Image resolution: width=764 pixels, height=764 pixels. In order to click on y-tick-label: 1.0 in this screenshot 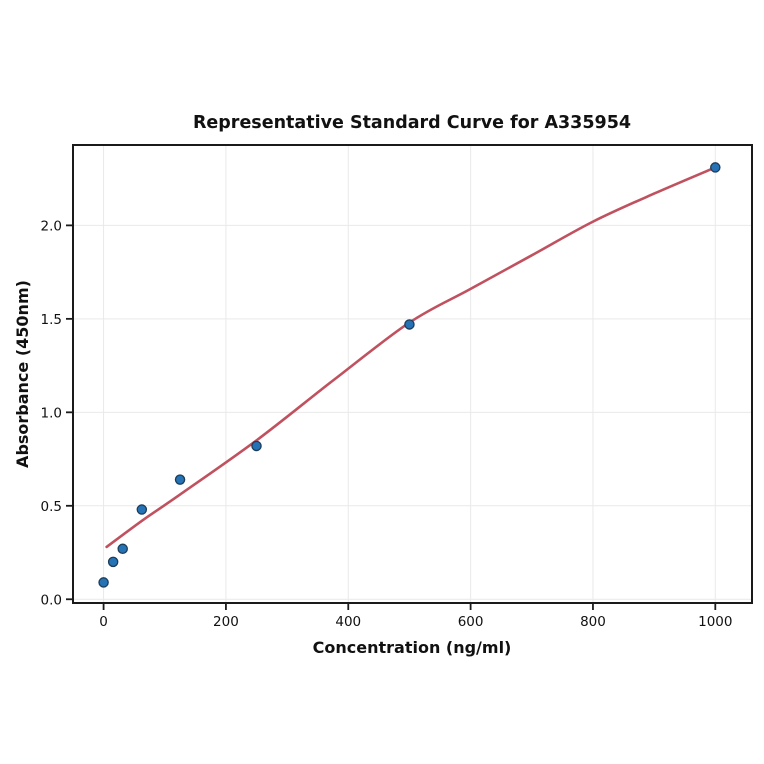, I will do `click(51, 413)`.